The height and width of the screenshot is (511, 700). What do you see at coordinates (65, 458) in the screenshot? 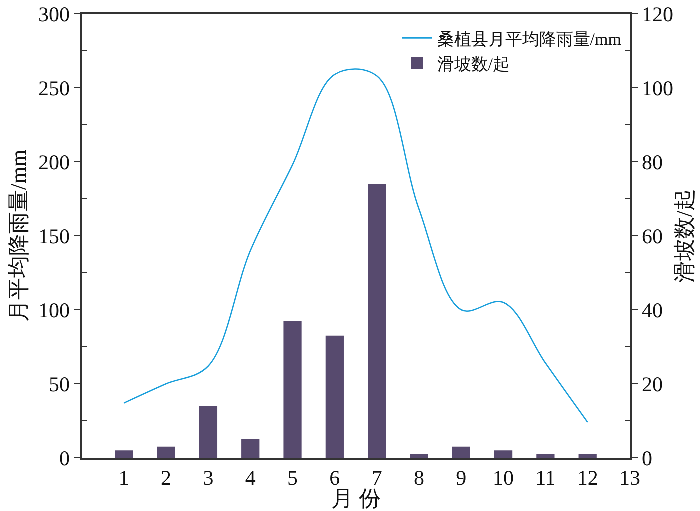
I see `y-tick-label: 0` at bounding box center [65, 458].